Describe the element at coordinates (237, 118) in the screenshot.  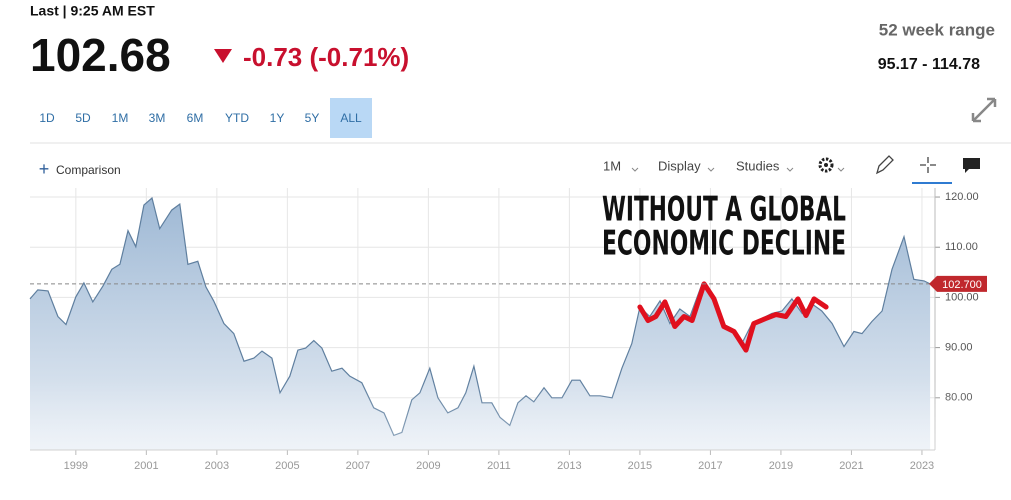
I see `range-button: YTD` at that location.